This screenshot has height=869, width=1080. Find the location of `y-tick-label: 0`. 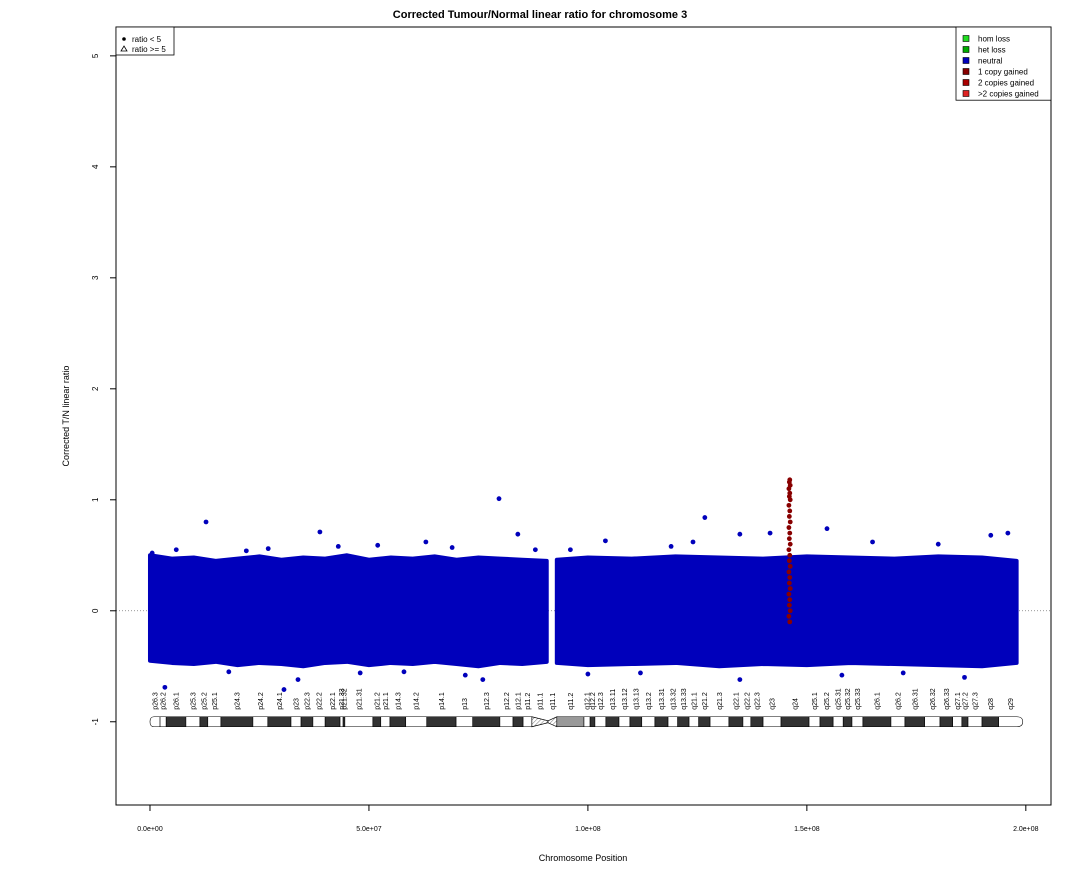

y-tick-label: 0 is located at coordinates (95, 610).